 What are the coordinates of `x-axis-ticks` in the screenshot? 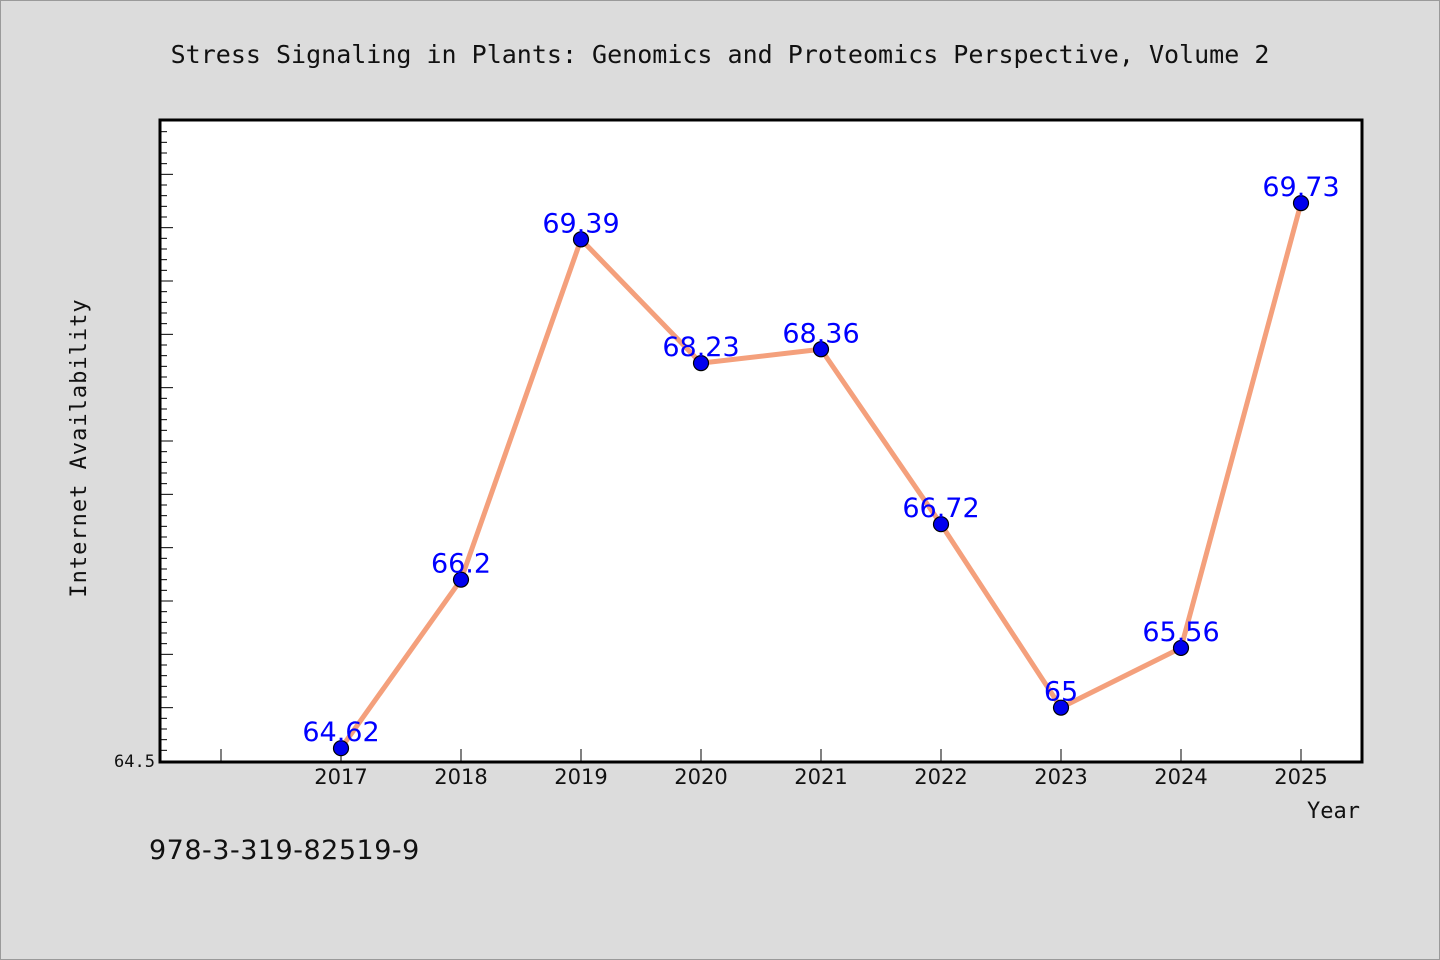 It's located at (761, 755).